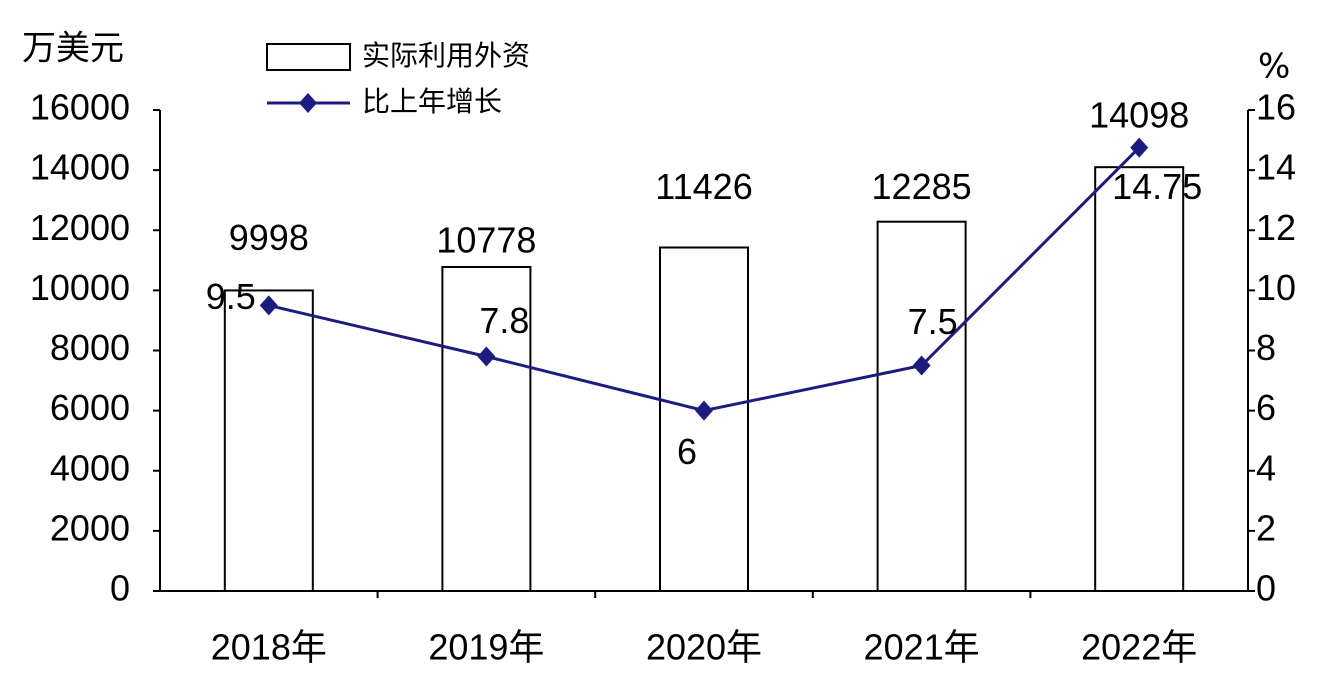  Describe the element at coordinates (1276, 107) in the screenshot. I see `y2-tick-label: 16` at that location.